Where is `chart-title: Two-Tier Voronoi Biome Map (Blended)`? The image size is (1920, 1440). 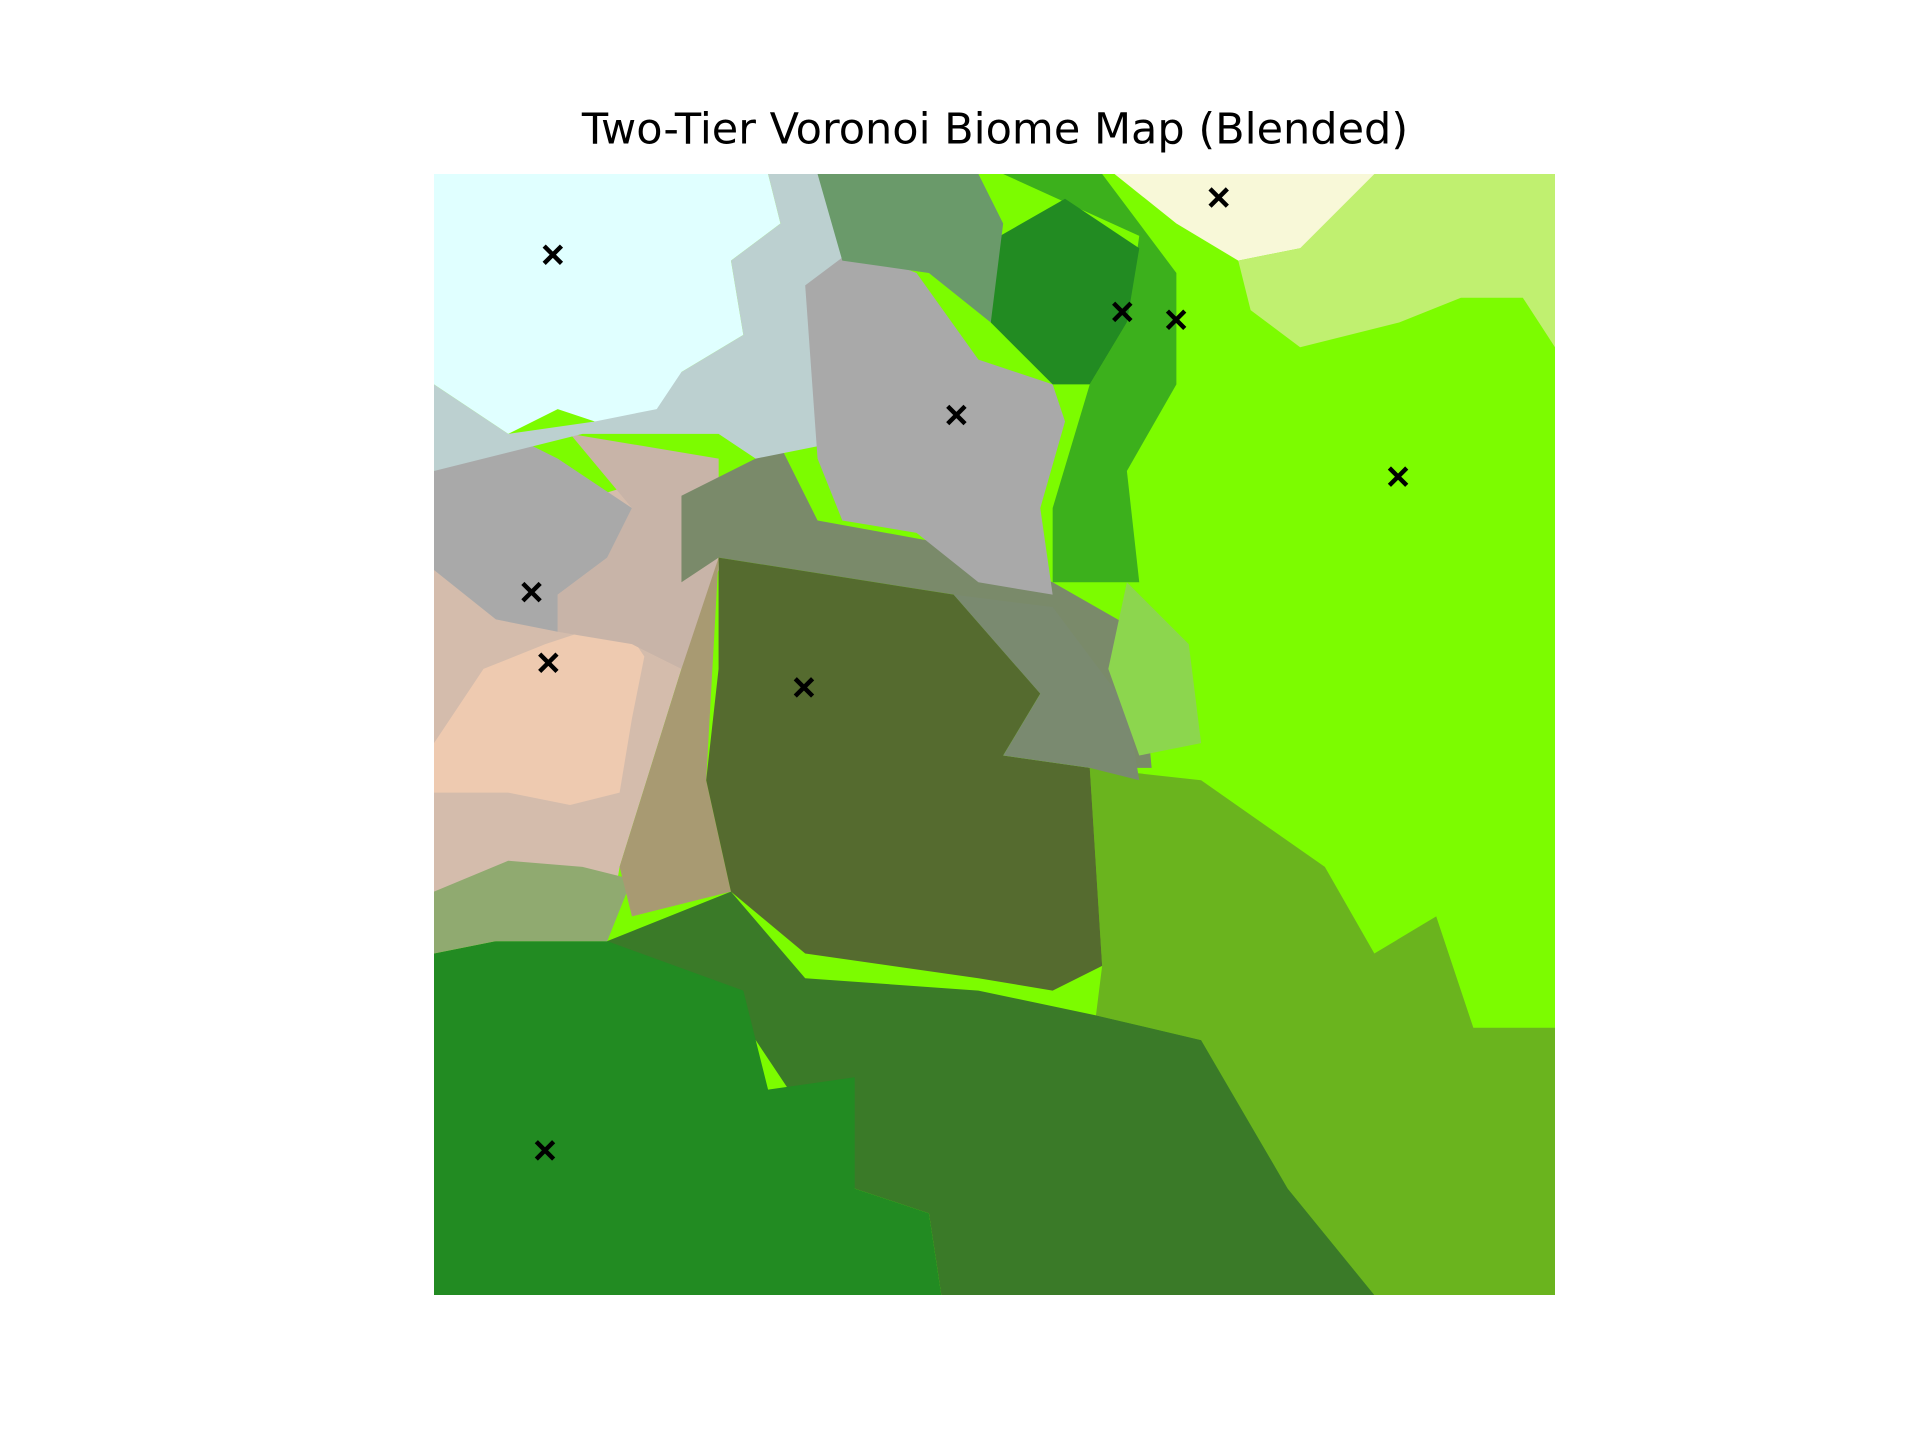
chart-title: Two-Tier Voronoi Biome Map (Blended) is located at coordinates (994, 130).